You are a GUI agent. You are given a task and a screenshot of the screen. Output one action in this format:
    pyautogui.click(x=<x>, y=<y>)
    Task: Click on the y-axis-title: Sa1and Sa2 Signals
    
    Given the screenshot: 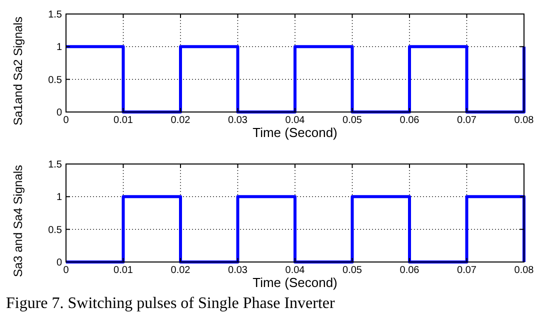 What is the action you would take?
    pyautogui.click(x=18, y=71)
    